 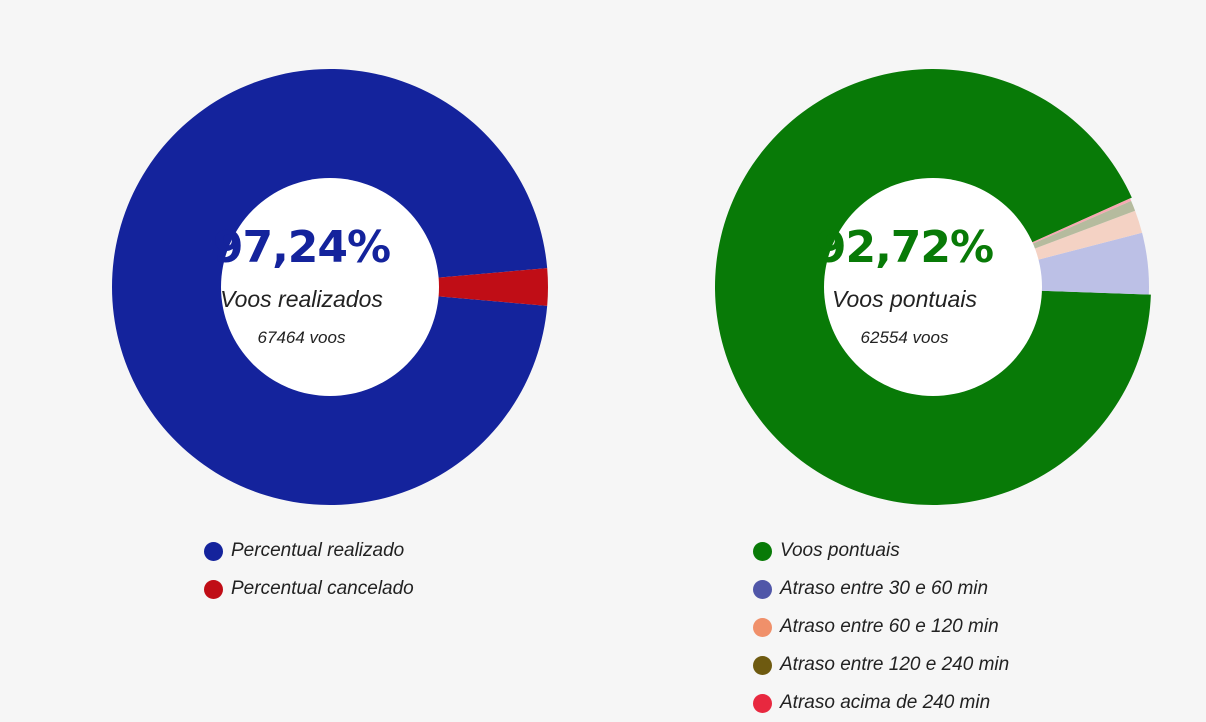 I want to click on punctual-percentage: 92,72%, so click(x=904, y=247).